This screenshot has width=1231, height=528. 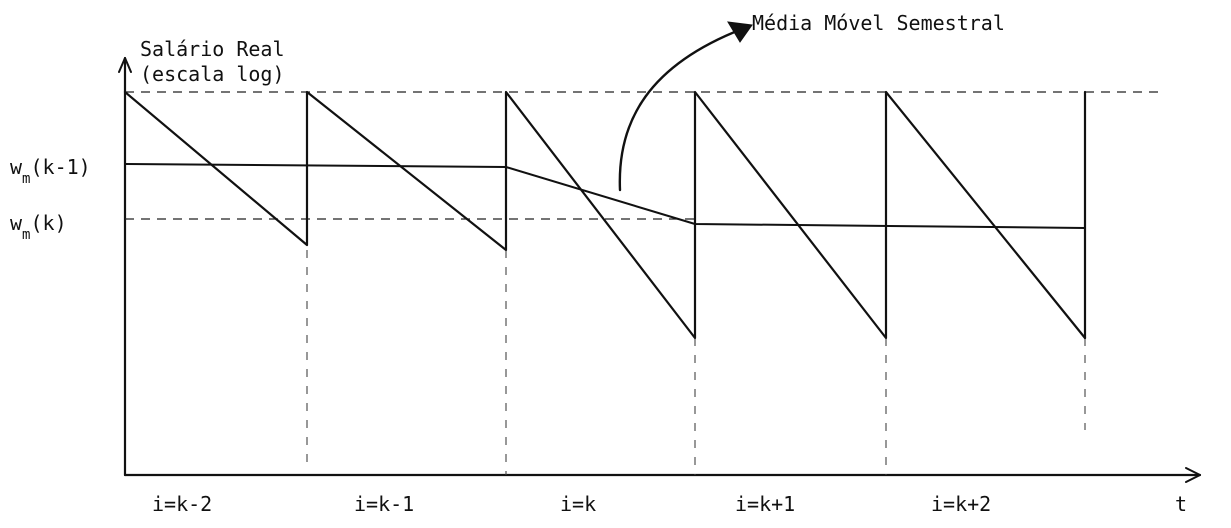 What do you see at coordinates (48, 223) in the screenshot?
I see `wm-k-arg: (k)` at bounding box center [48, 223].